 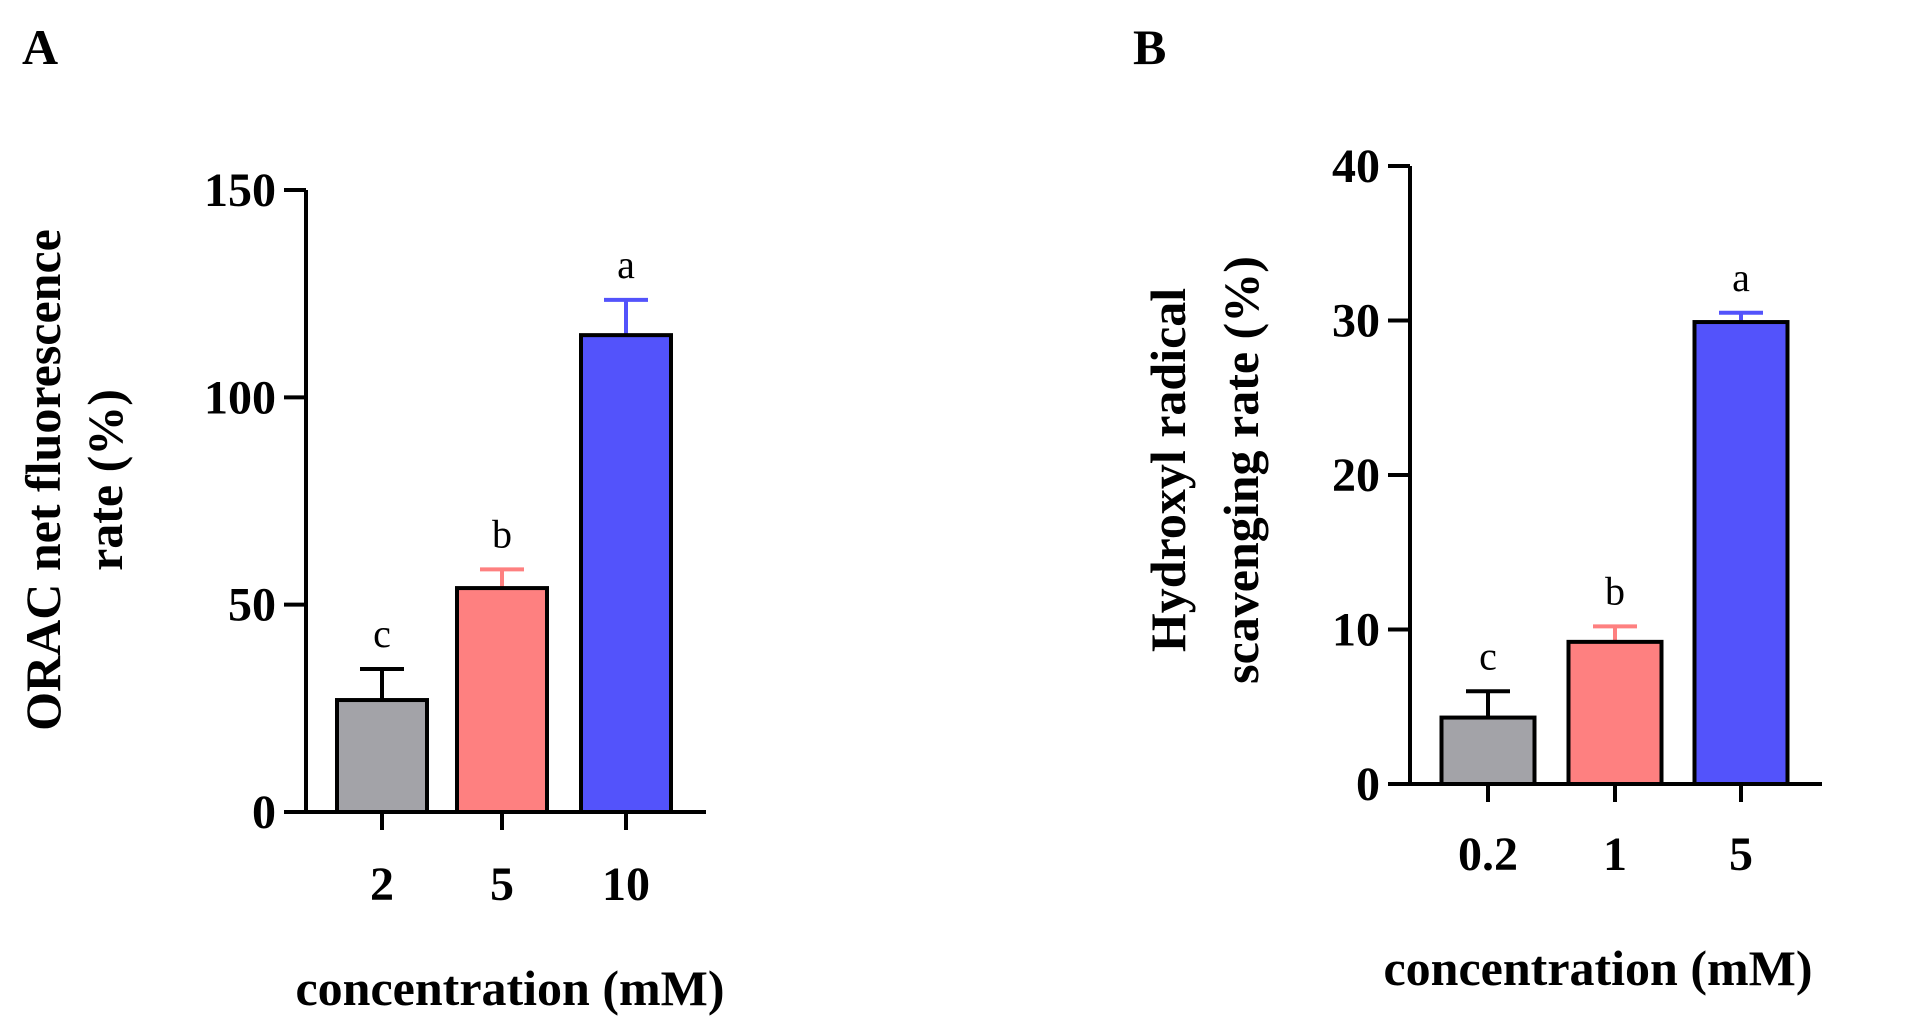 What do you see at coordinates (1368, 784) in the screenshot?
I see `p1-y-tick-label-0: 0` at bounding box center [1368, 784].